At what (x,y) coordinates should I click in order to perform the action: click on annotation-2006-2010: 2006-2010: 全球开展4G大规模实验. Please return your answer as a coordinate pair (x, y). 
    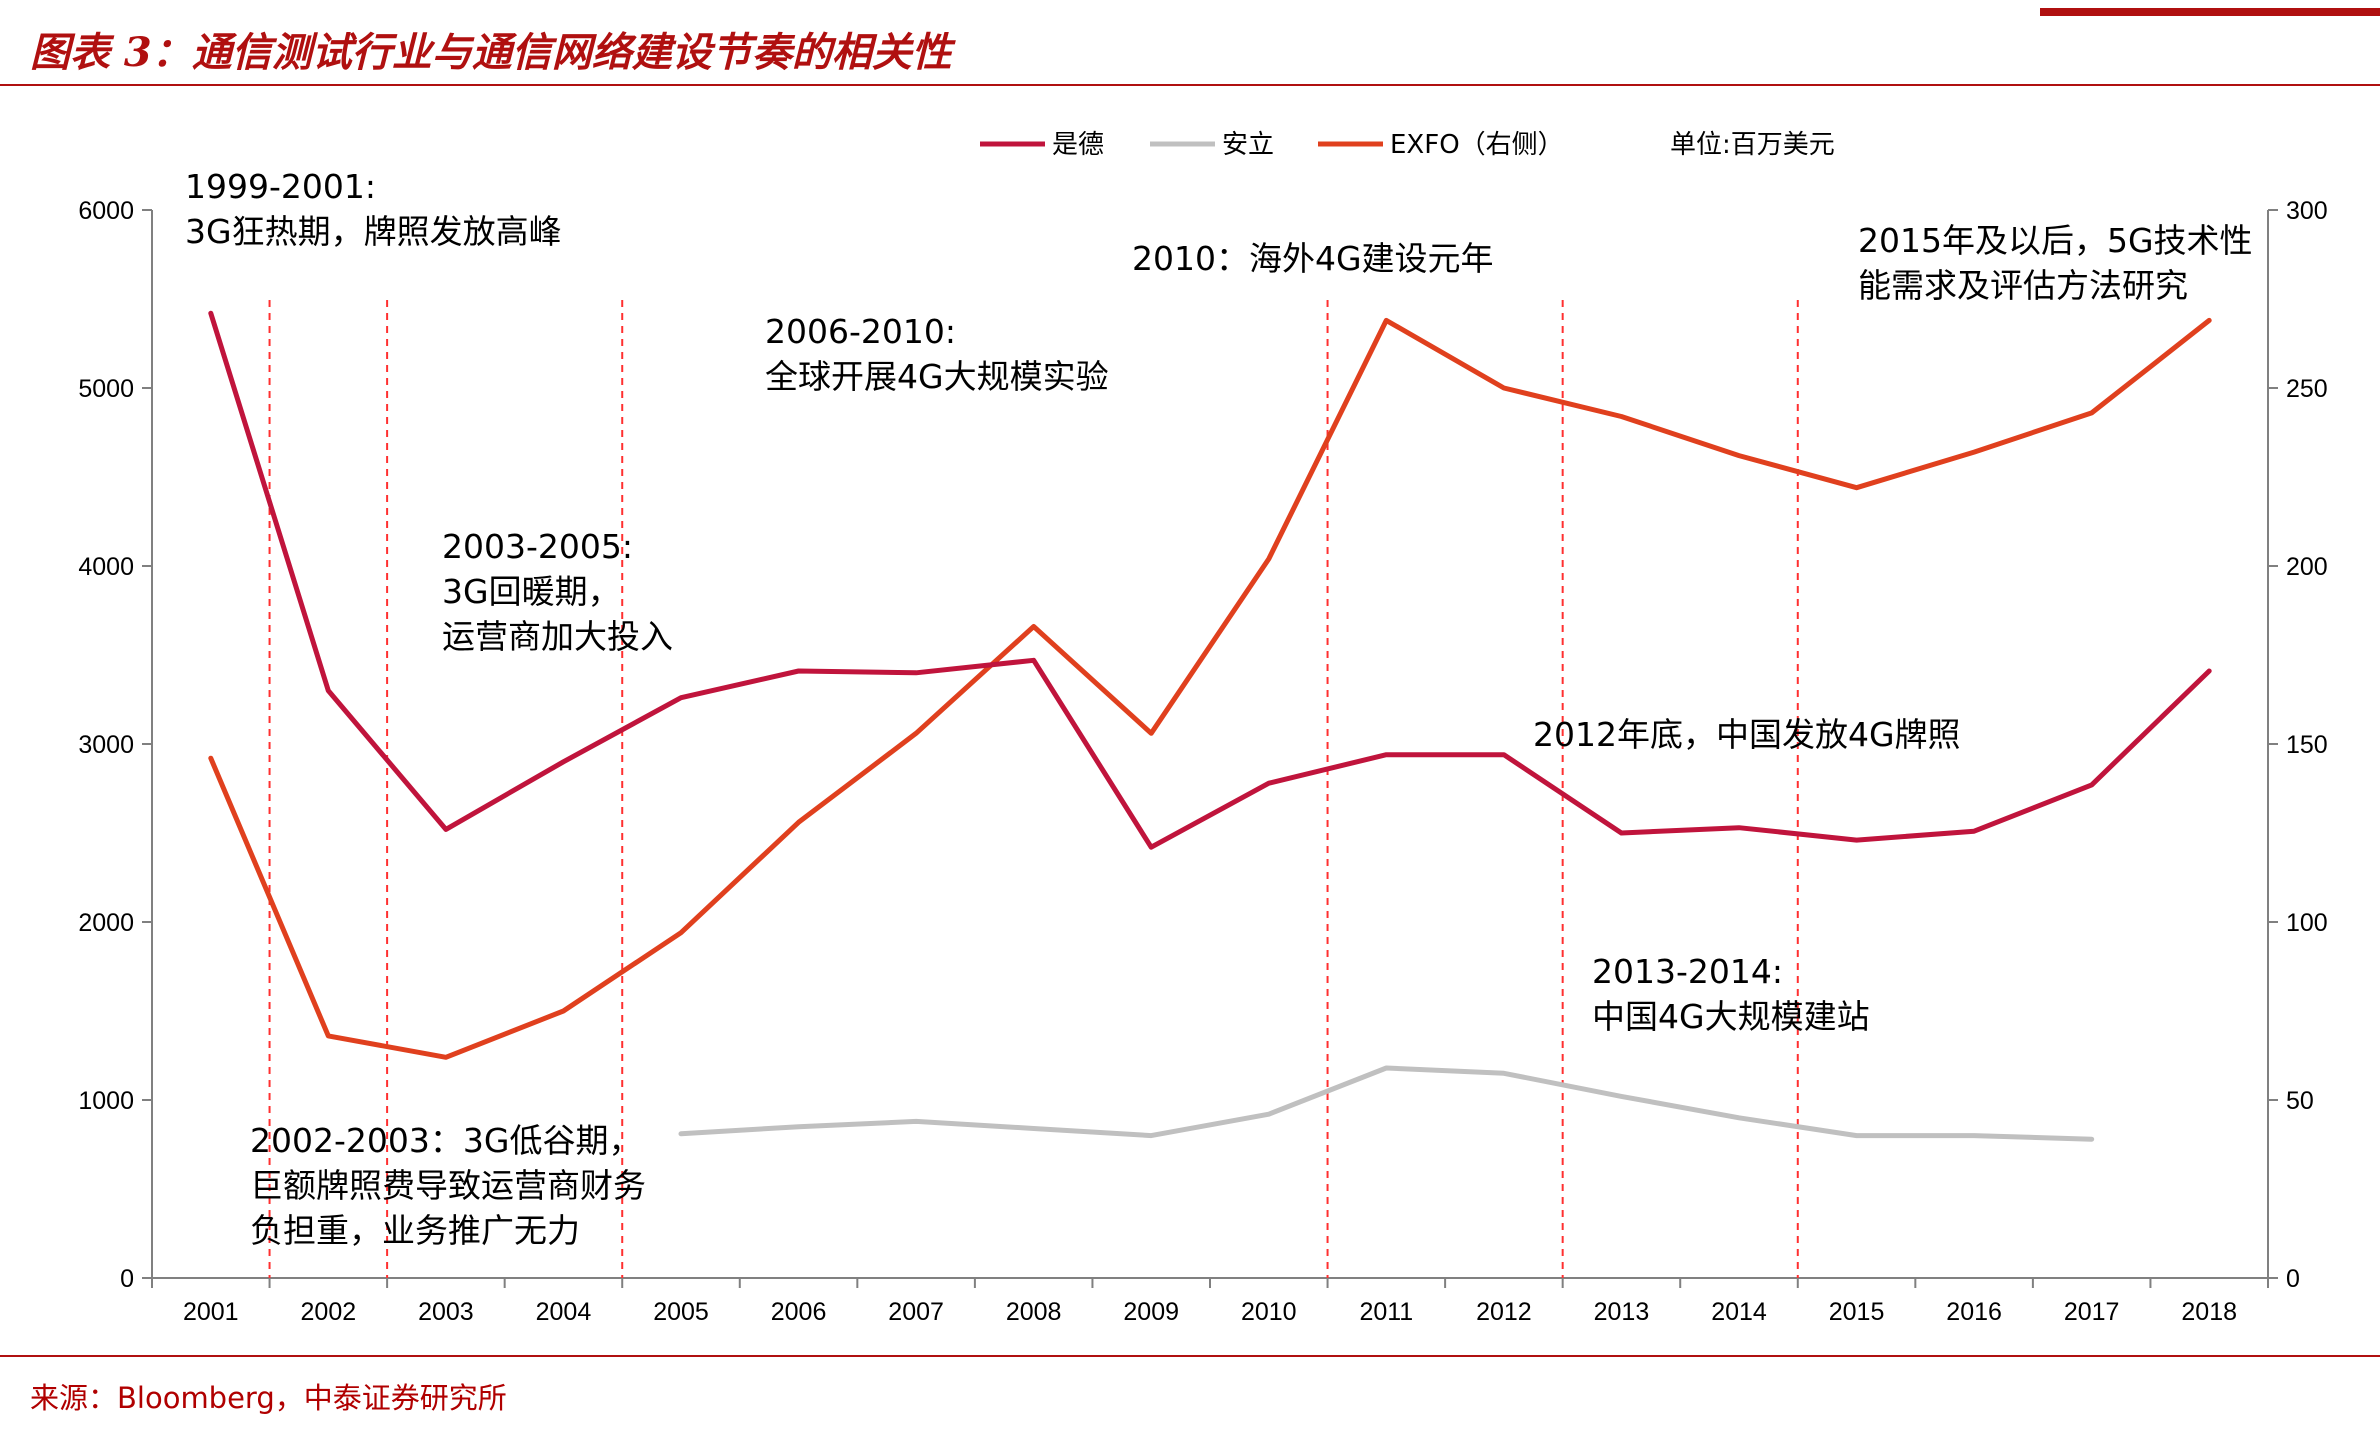
    Looking at the image, I should click on (937, 354).